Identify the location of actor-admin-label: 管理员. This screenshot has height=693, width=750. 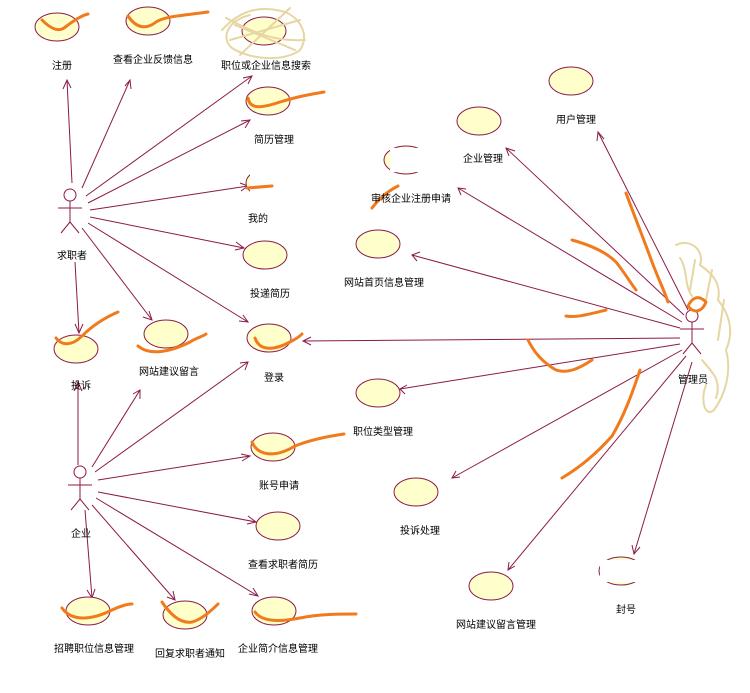
(693, 379).